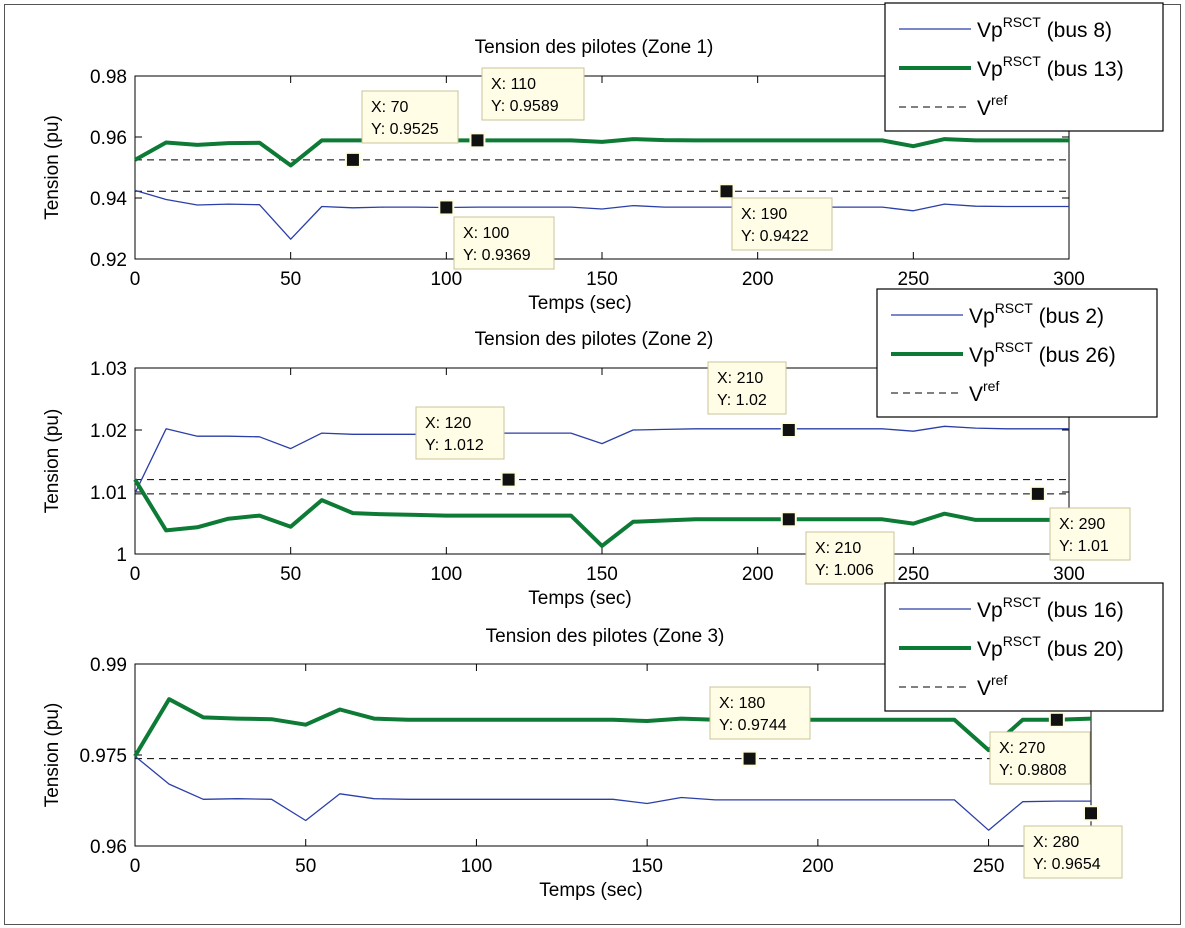  I want to click on y-tick-label: 0.94, so click(108, 199).